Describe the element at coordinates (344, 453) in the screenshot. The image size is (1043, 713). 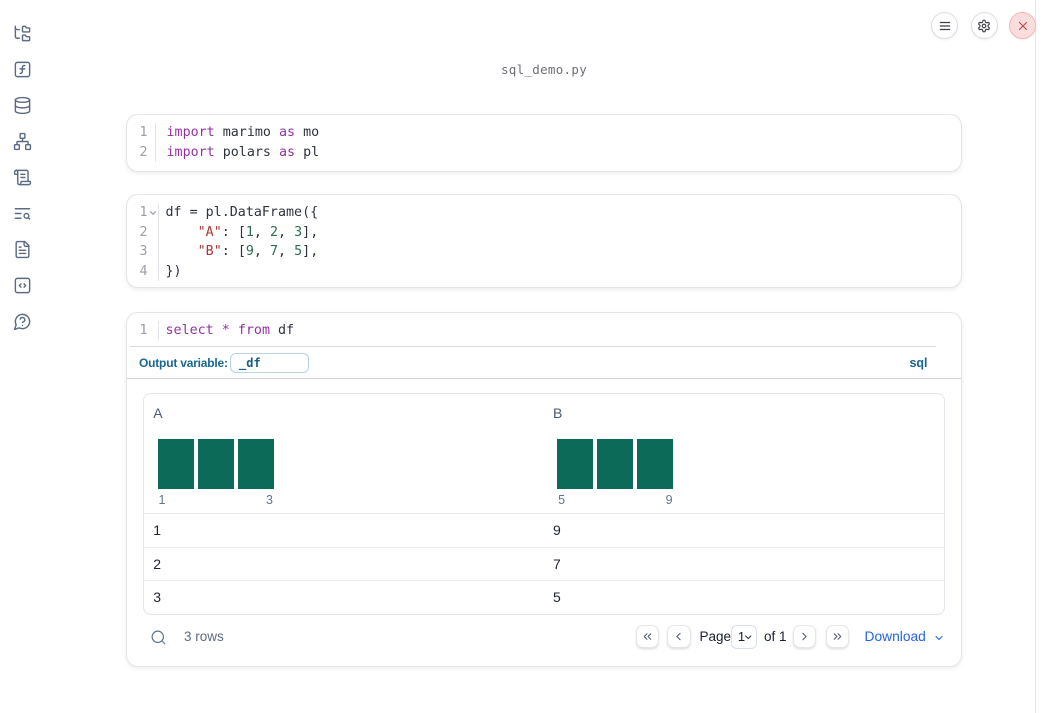
I see `column-header-A: A 1 3` at that location.